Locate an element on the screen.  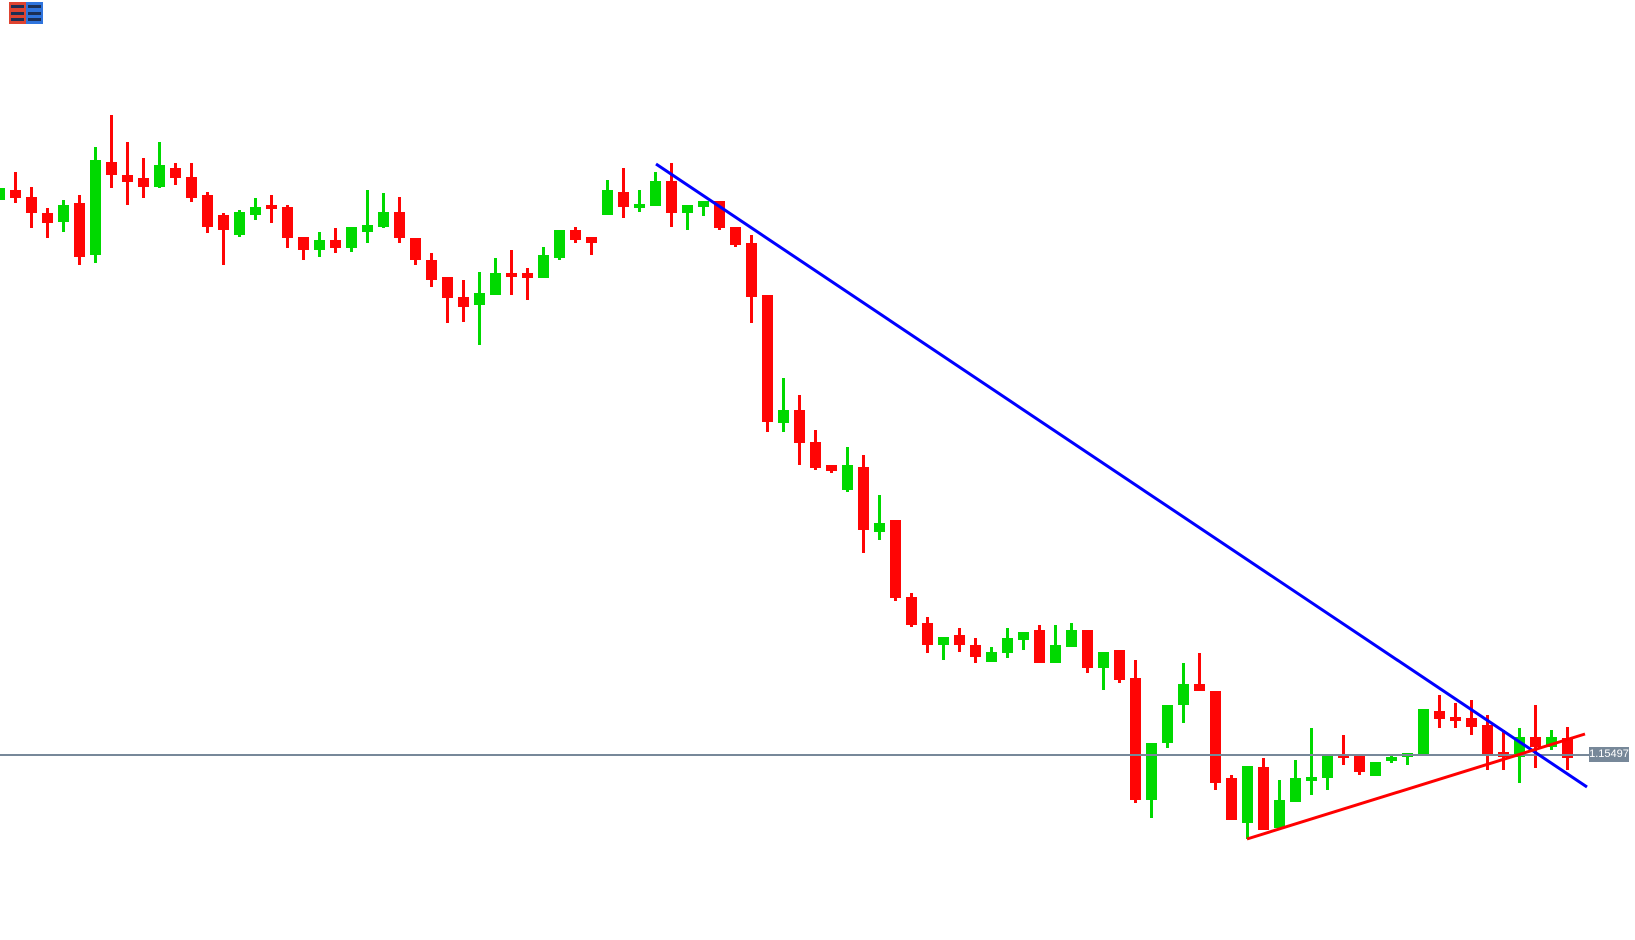
minimized-chart-window-icon is located at coordinates (26, 13).